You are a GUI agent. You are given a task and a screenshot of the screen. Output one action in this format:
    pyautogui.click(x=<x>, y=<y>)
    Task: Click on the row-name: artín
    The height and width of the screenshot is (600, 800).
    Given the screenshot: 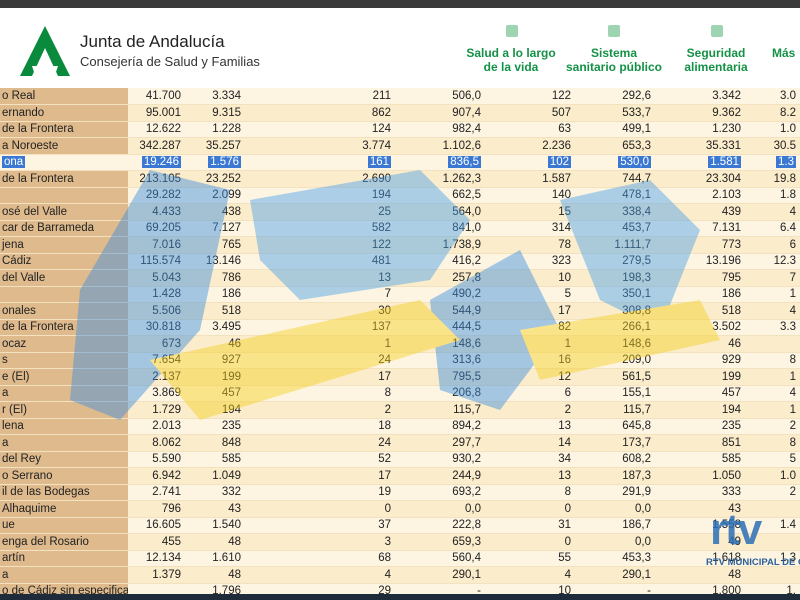 What is the action you would take?
    pyautogui.click(x=64, y=558)
    